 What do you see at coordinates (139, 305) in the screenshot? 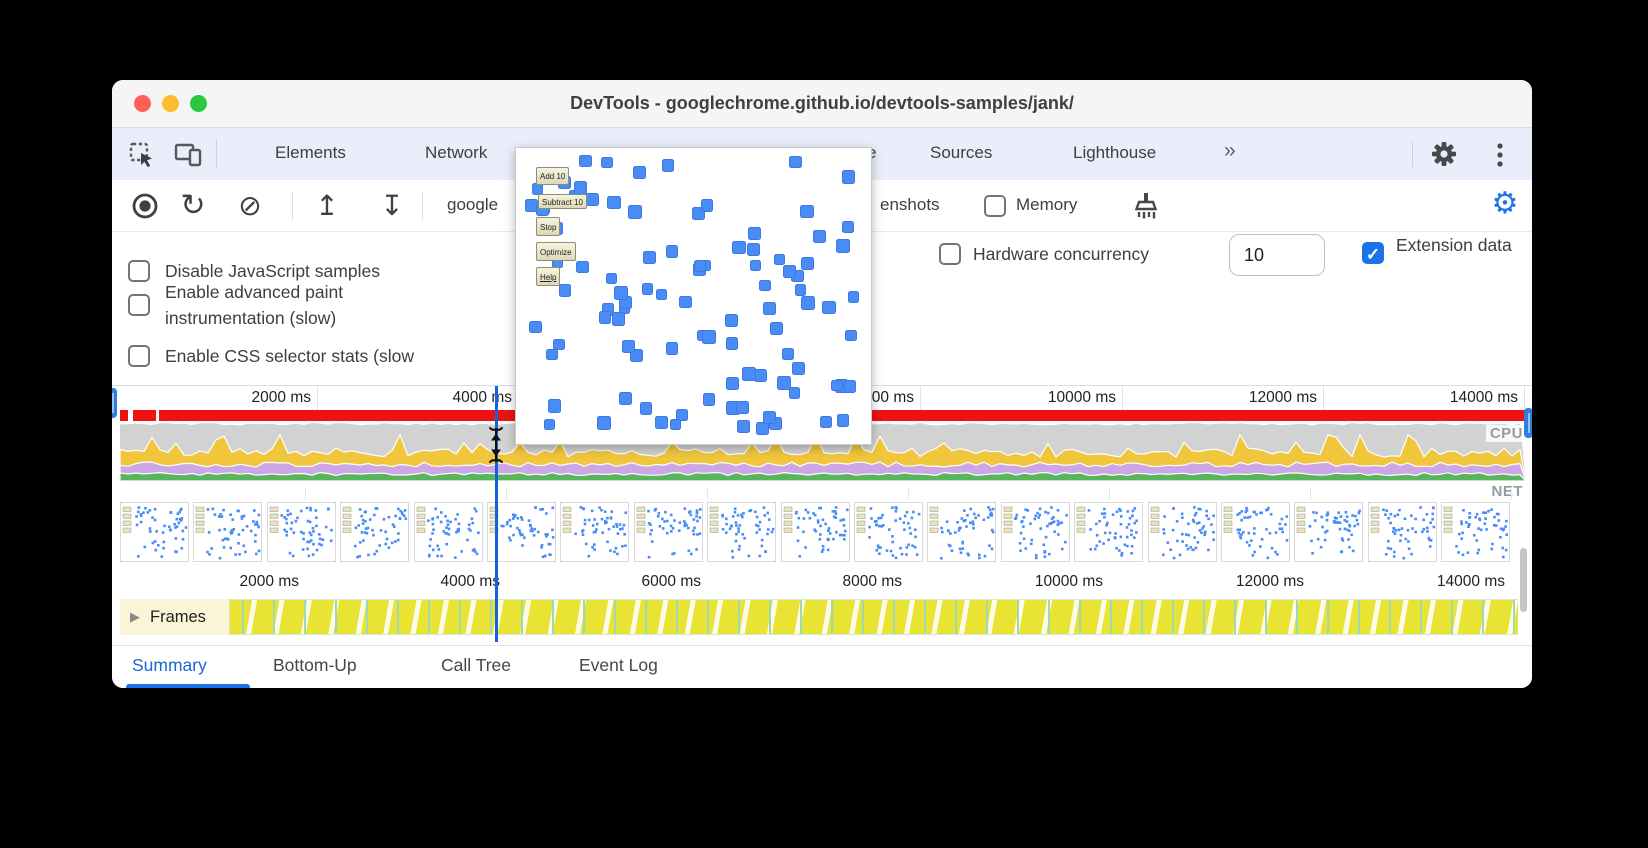
I see `advanced-paint-checkbox` at bounding box center [139, 305].